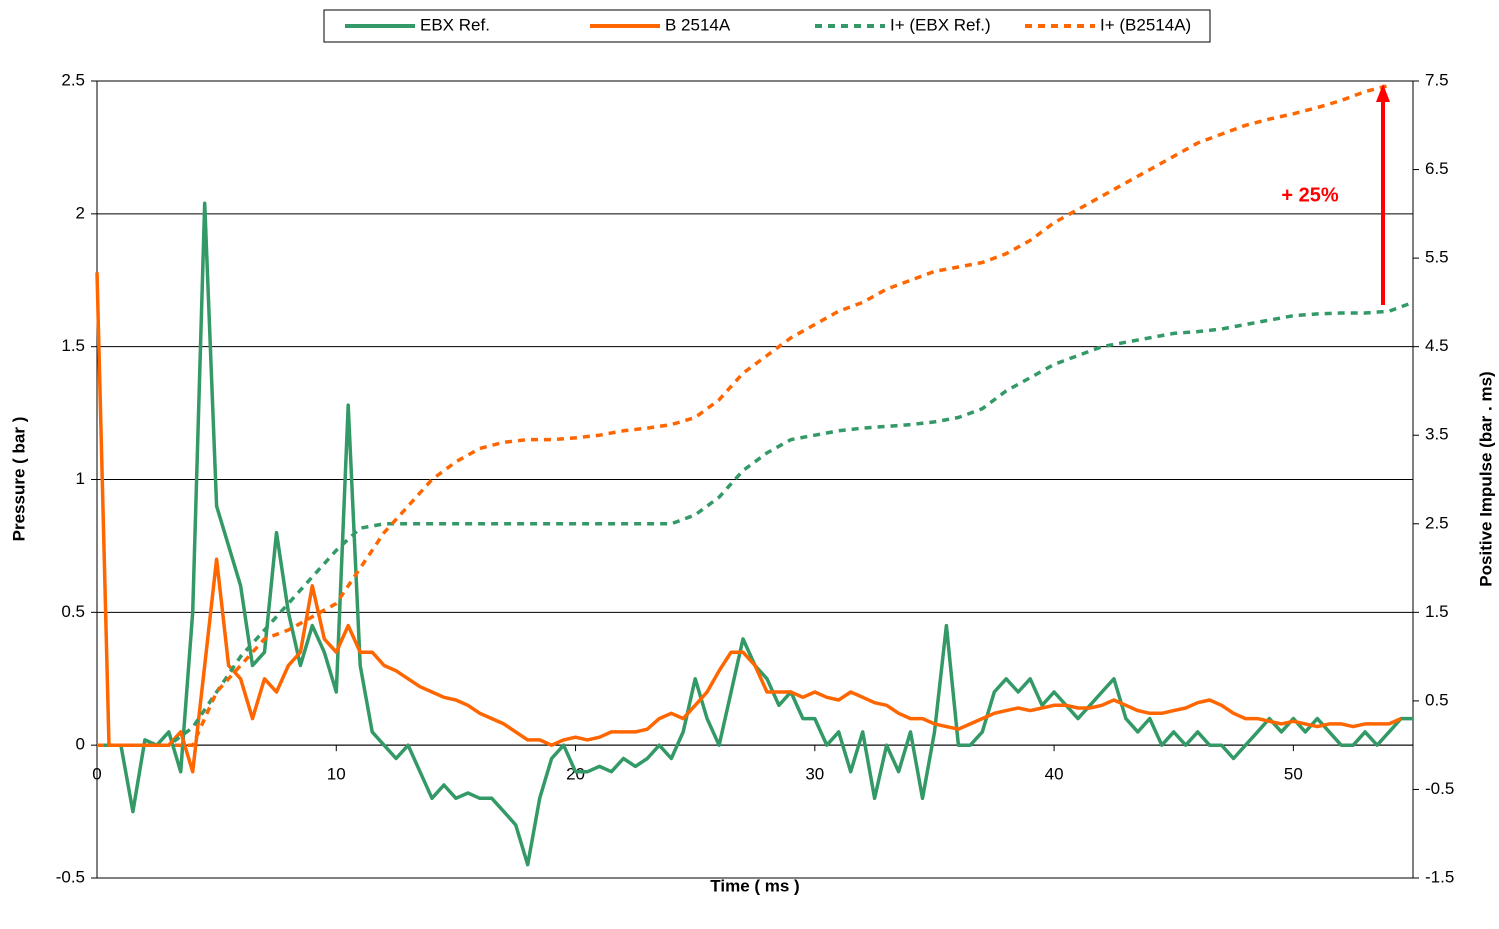  What do you see at coordinates (455, 24) in the screenshot?
I see `legend-label: EBX Ref.` at bounding box center [455, 24].